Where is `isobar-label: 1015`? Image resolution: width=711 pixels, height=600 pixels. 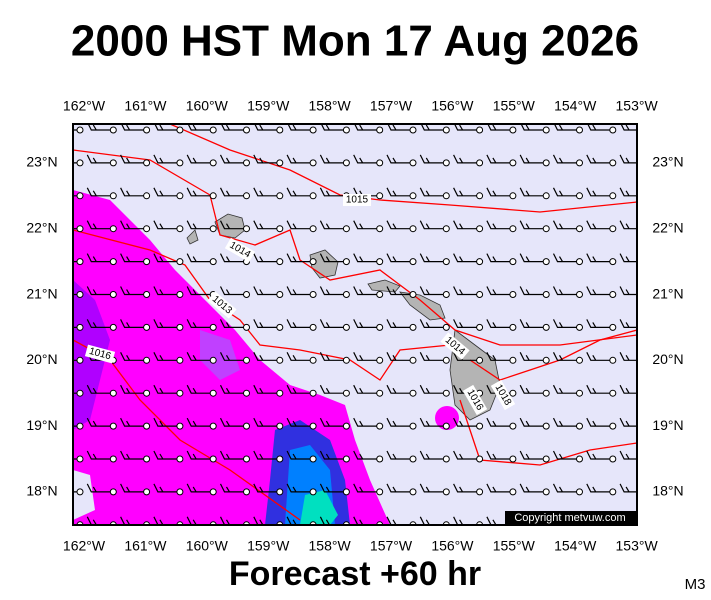
isobar-label: 1015 is located at coordinates (357, 200).